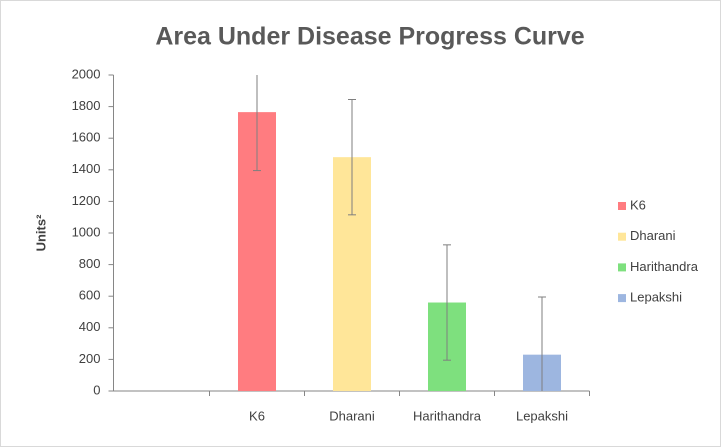 The image size is (721, 447). Describe the element at coordinates (369, 37) in the screenshot. I see `chart-title: Area Under Disease Progress Curve` at that location.